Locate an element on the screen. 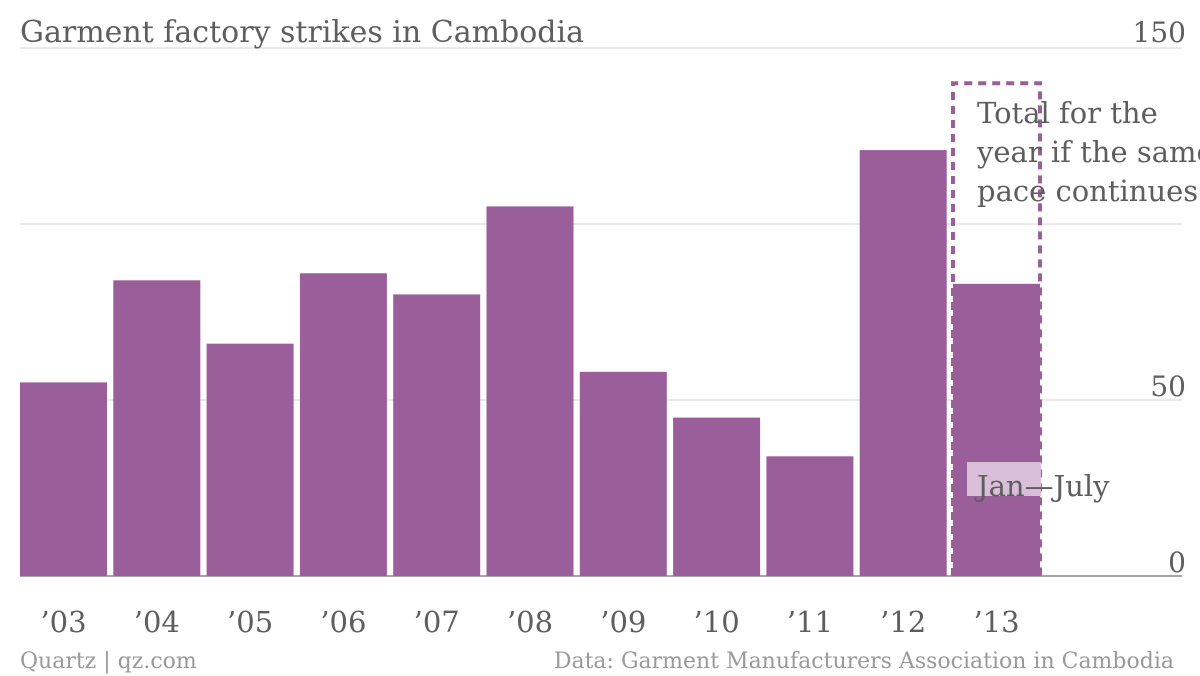  partial-year-label-bg is located at coordinates (1004, 479).